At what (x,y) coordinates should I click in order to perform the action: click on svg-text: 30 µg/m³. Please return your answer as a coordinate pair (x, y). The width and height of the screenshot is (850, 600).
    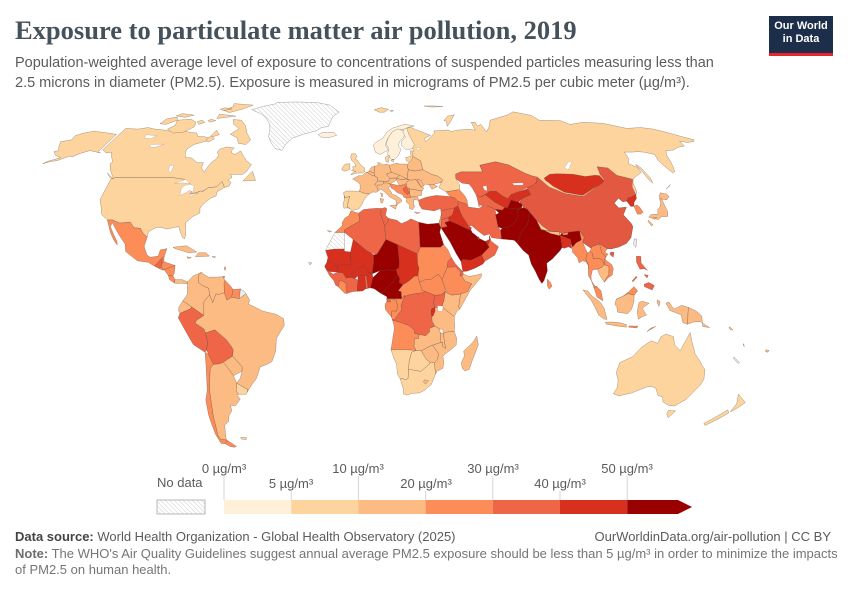
    Looking at the image, I should click on (493, 468).